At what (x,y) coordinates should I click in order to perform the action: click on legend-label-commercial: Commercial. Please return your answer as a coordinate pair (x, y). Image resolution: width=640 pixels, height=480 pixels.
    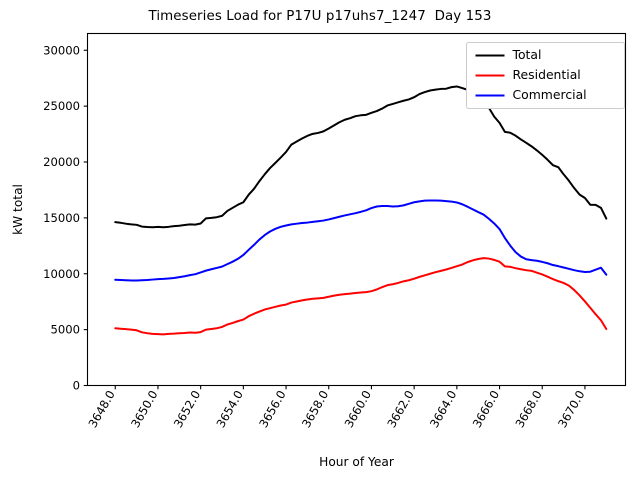
    Looking at the image, I should click on (550, 94).